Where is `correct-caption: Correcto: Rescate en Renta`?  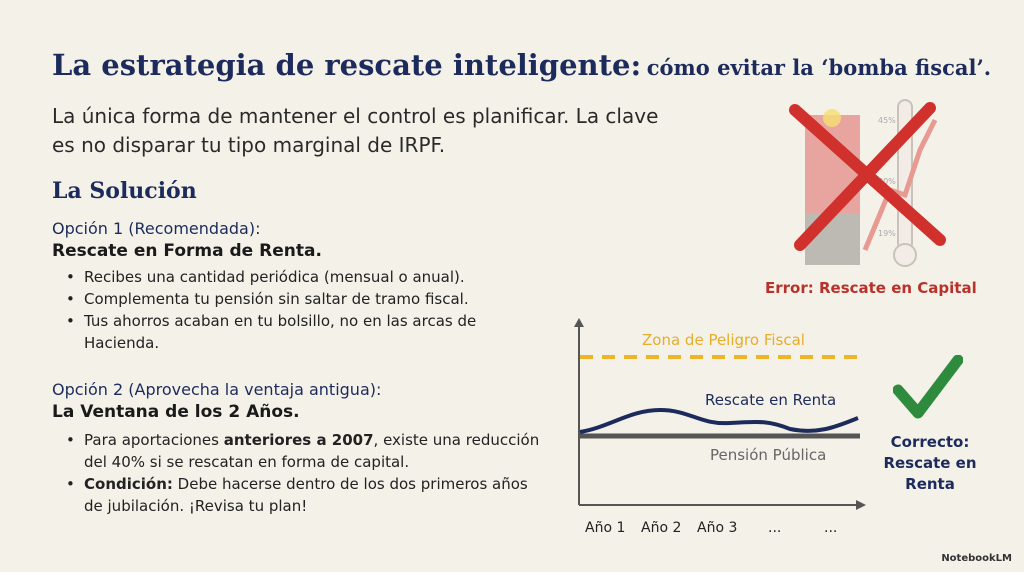 correct-caption: Correcto: Rescate en Renta is located at coordinates (930, 463).